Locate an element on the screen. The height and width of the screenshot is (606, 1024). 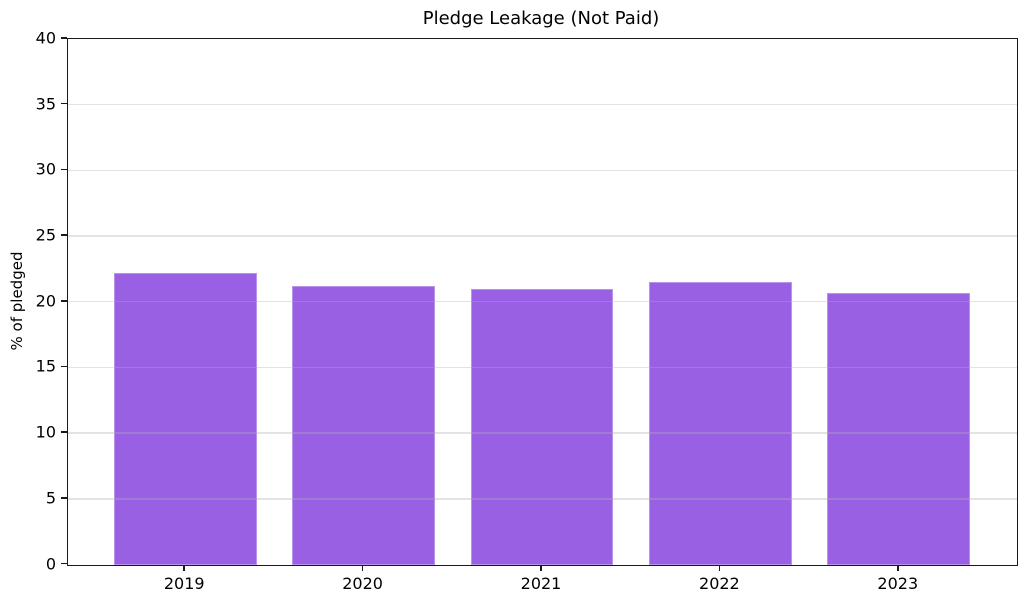
bar-2019 is located at coordinates (185, 418).